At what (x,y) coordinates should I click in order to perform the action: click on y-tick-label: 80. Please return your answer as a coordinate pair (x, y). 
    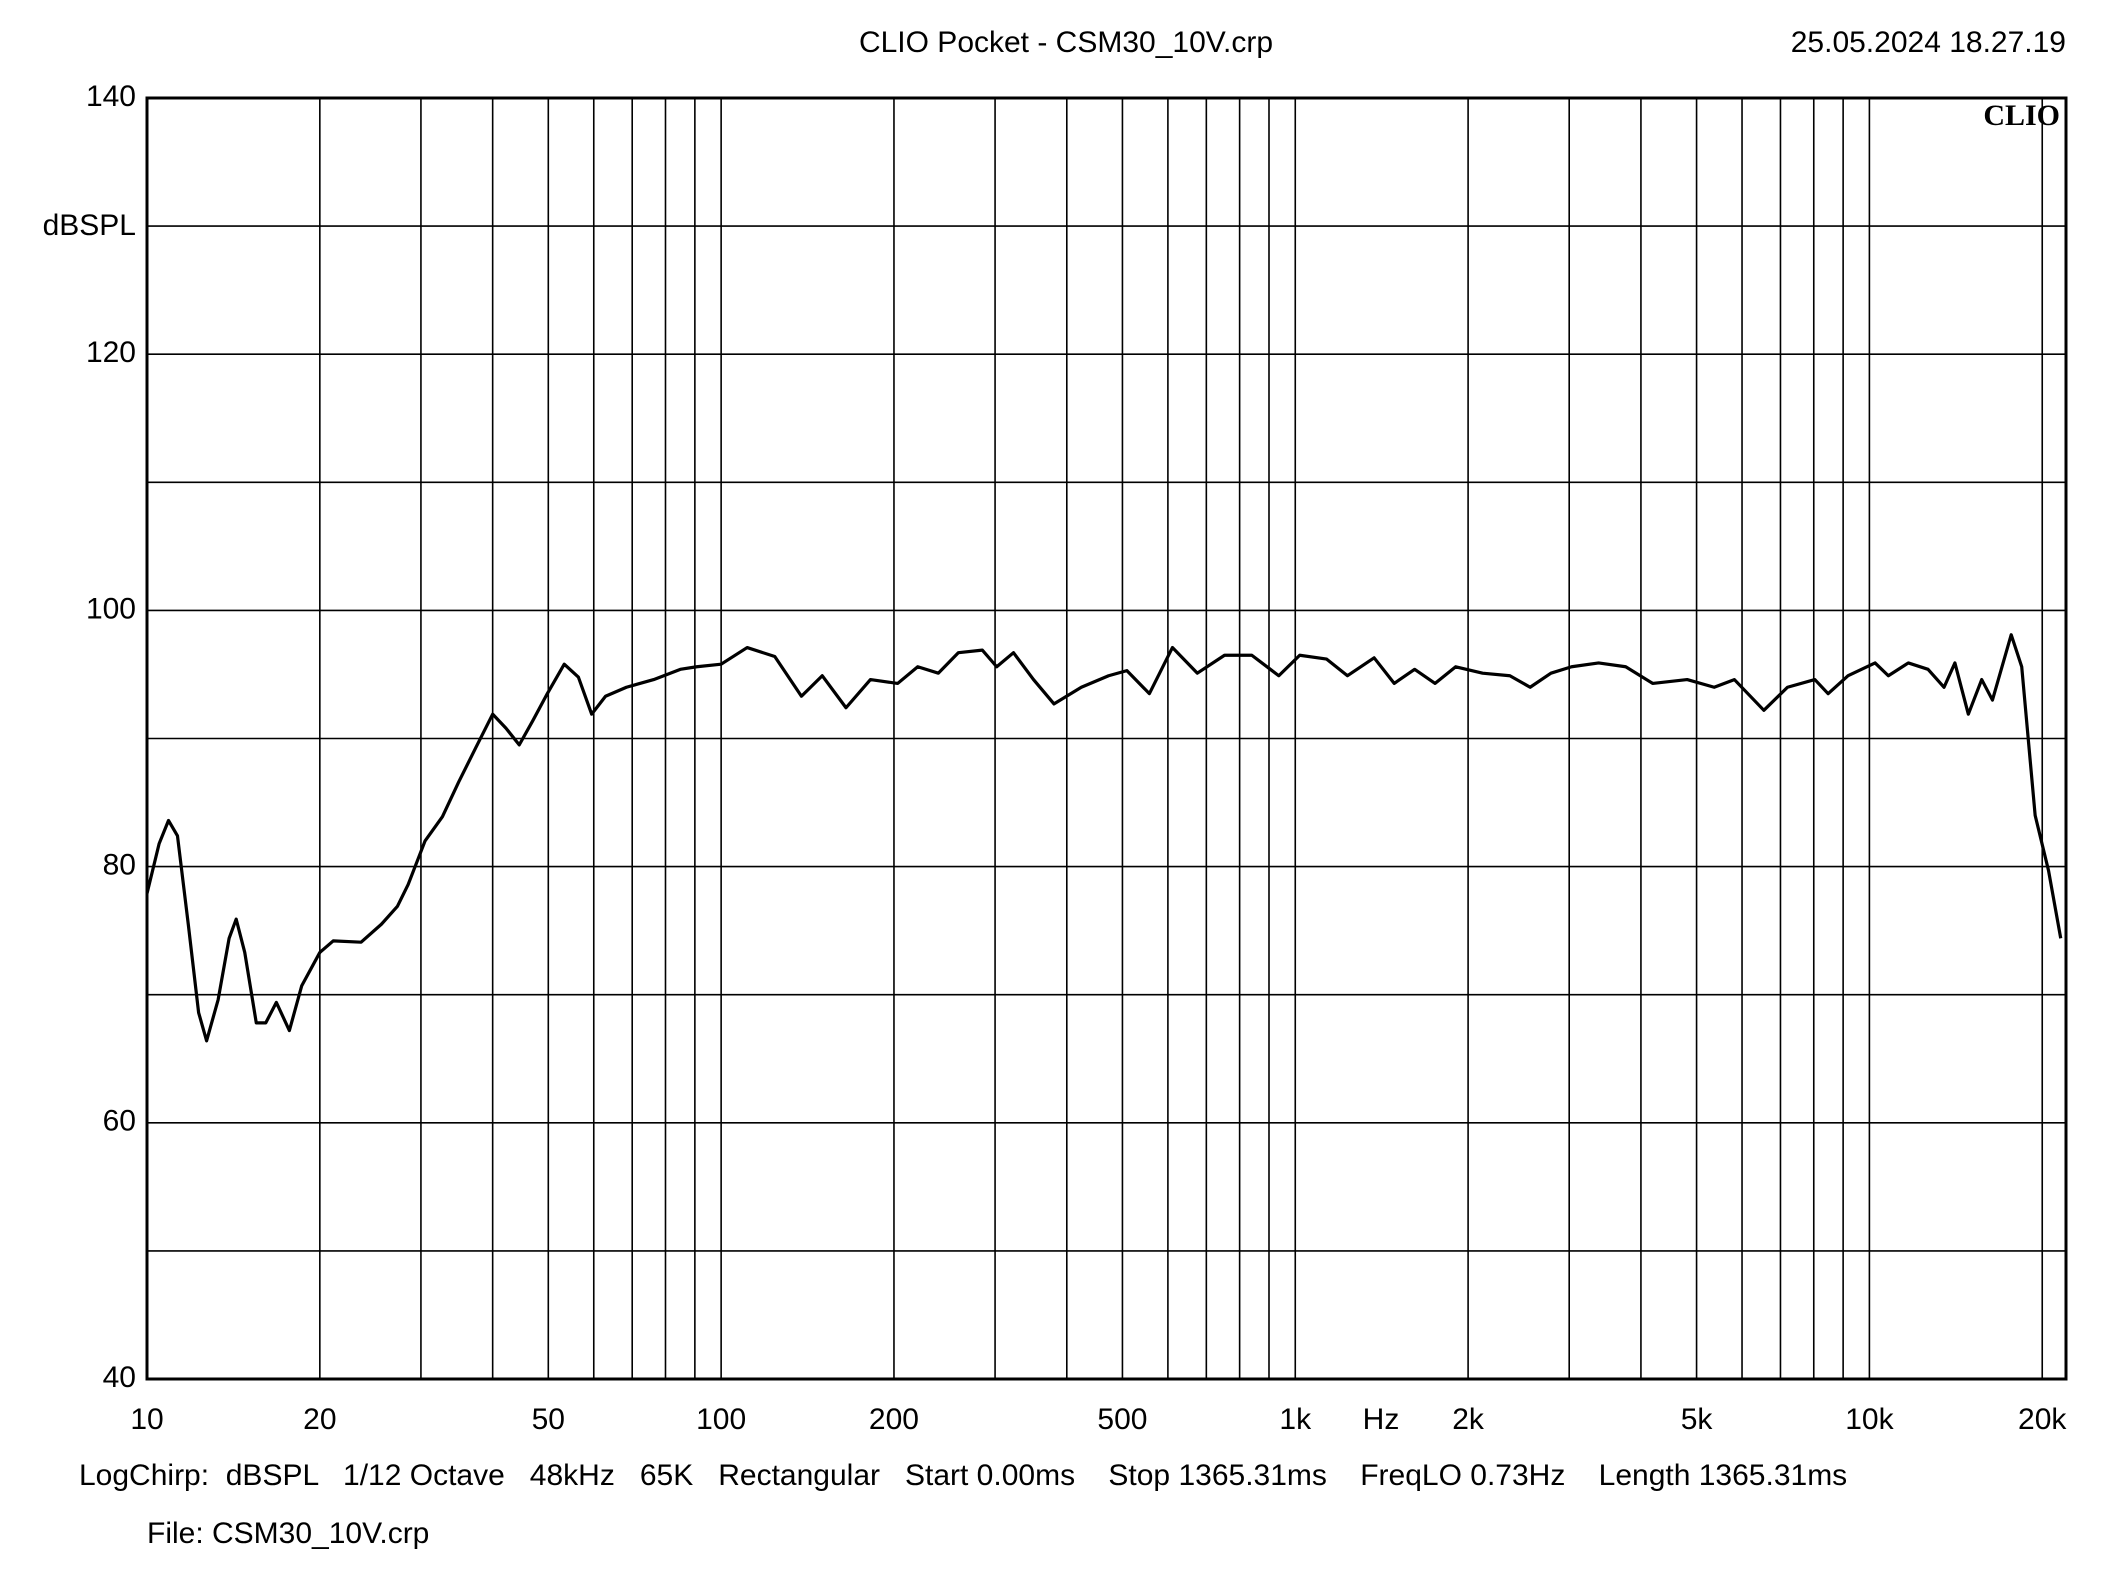
    Looking at the image, I should click on (119, 865).